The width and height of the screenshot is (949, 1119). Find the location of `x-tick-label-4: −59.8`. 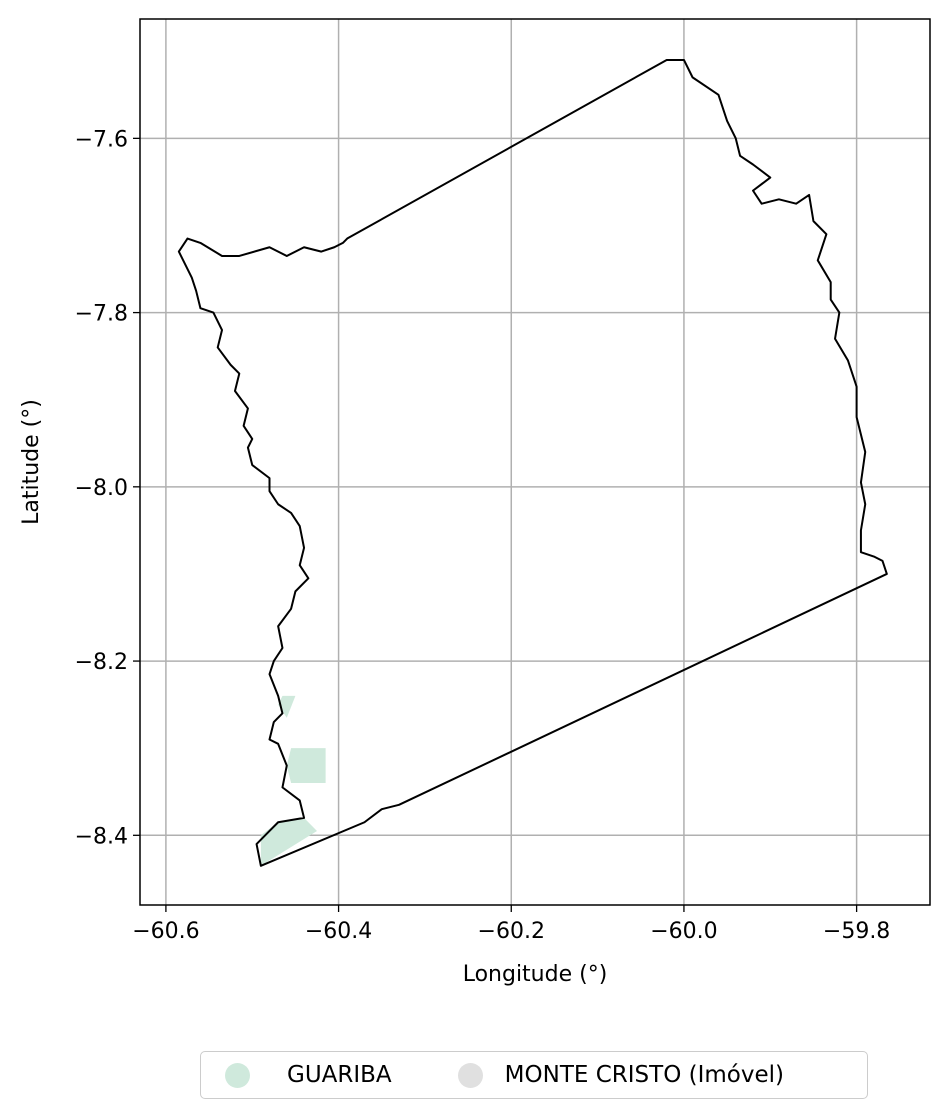

x-tick-label-4: −59.8 is located at coordinates (856, 931).